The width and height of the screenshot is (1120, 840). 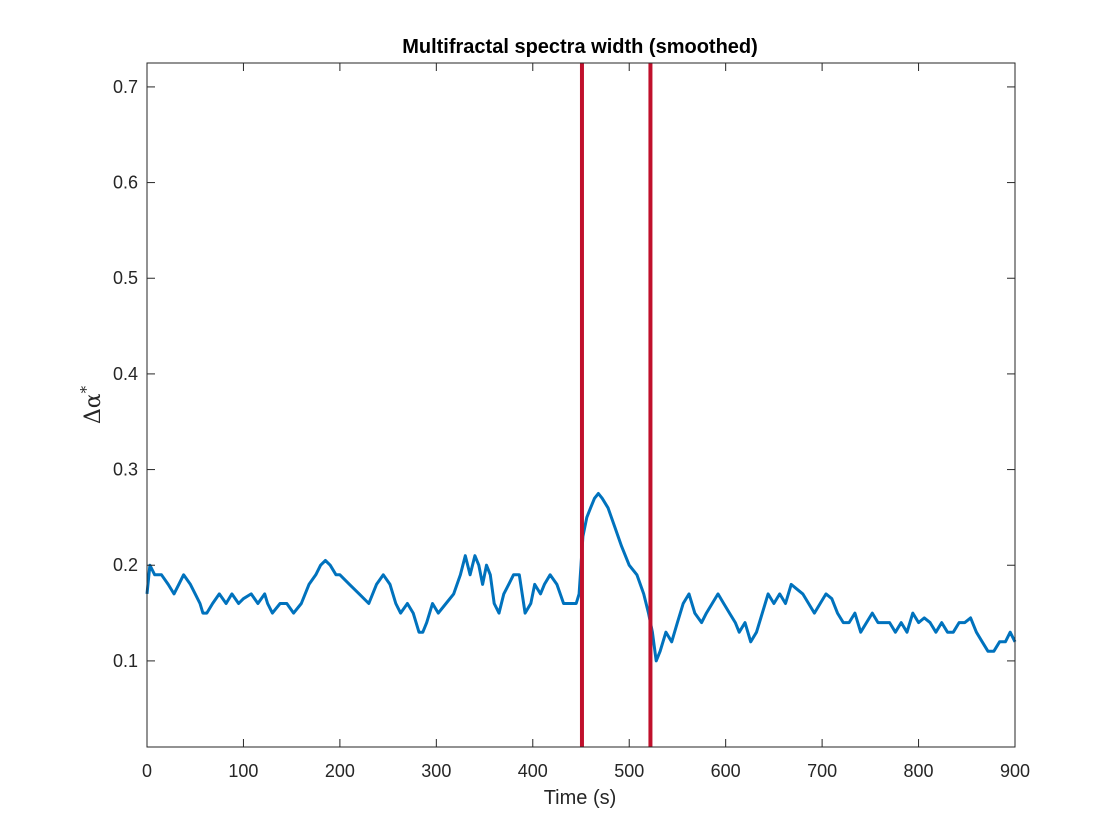 What do you see at coordinates (125, 87) in the screenshot?
I see `y-tick-label: 0.7` at bounding box center [125, 87].